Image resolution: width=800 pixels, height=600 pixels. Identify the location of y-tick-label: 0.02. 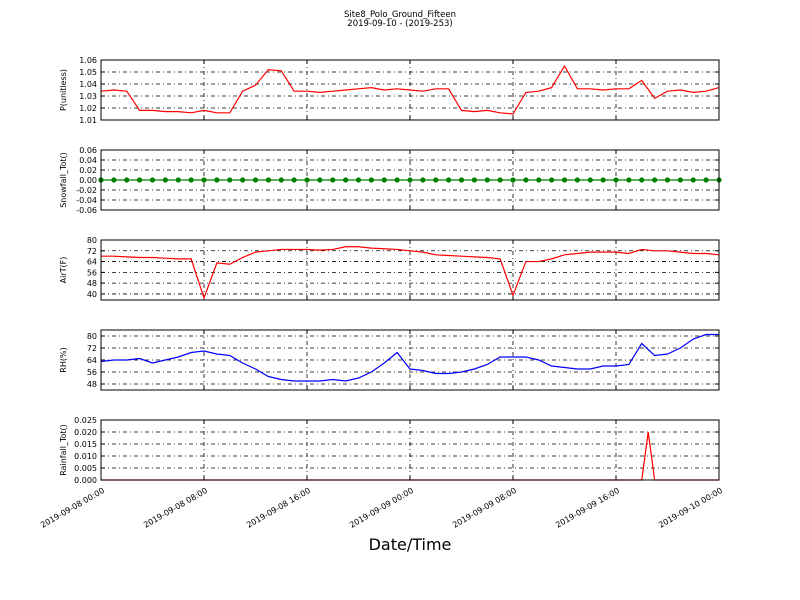
(88, 170).